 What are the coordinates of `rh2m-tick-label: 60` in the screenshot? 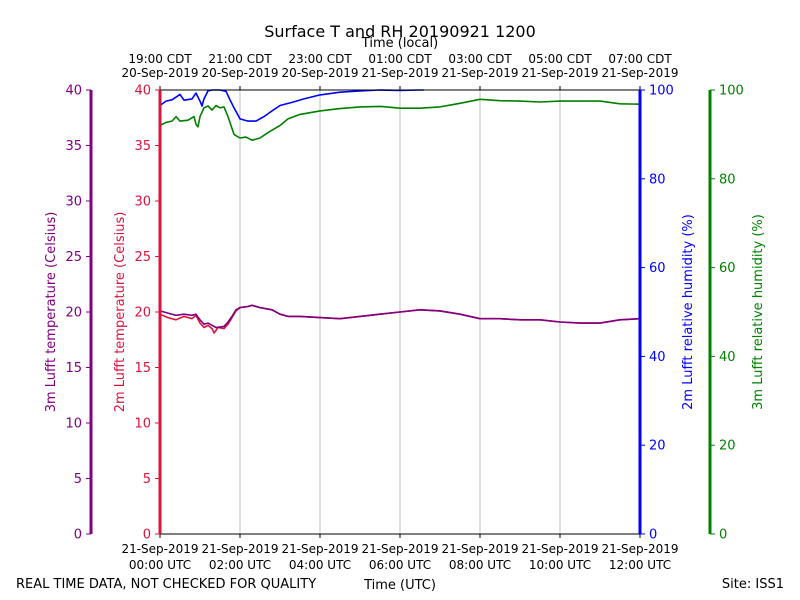 It's located at (657, 268).